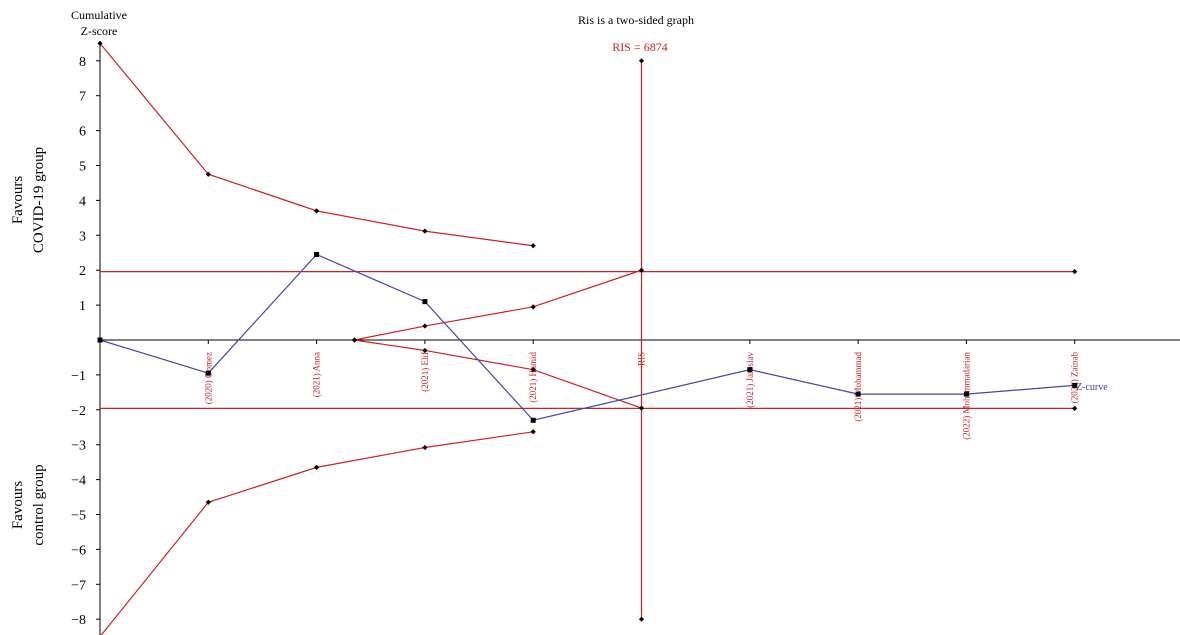 The image size is (1180, 635). Describe the element at coordinates (82, 236) in the screenshot. I see `y-tick-label: 3` at that location.